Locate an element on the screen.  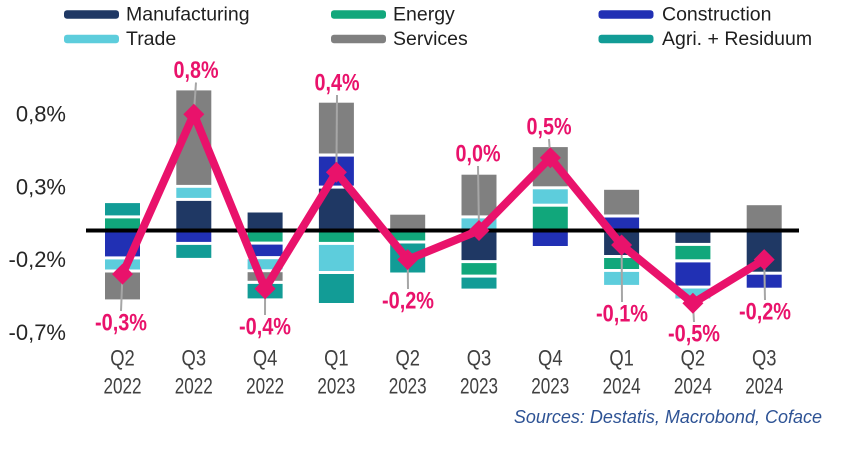
svg-text: -0,3% is located at coordinates (121, 323).